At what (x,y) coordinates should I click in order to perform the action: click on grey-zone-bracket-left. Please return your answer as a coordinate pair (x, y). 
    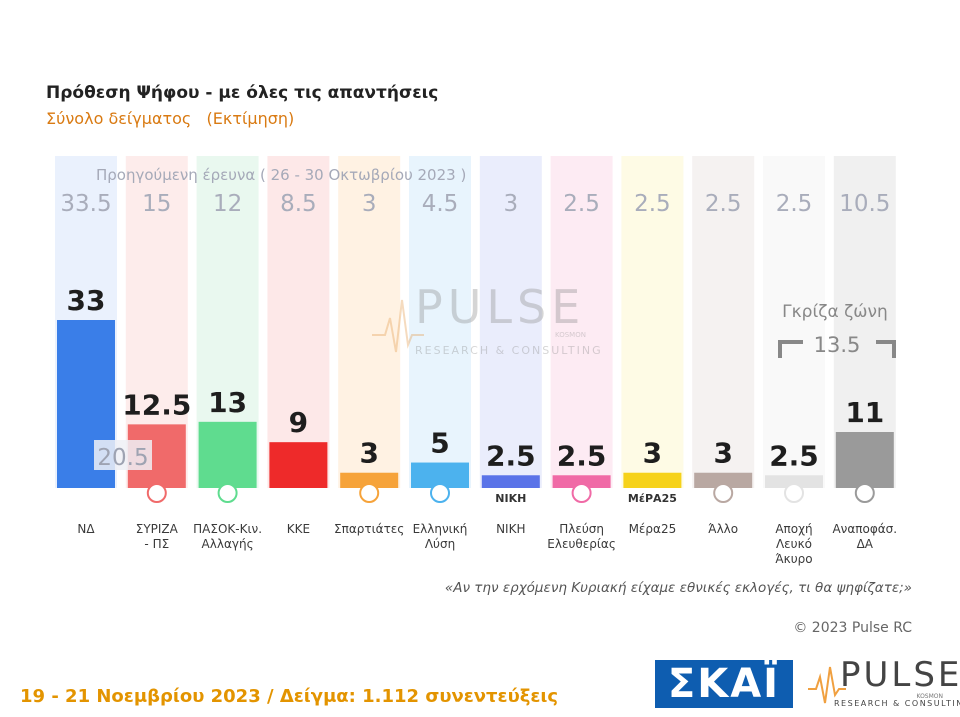
    Looking at the image, I should click on (790, 349).